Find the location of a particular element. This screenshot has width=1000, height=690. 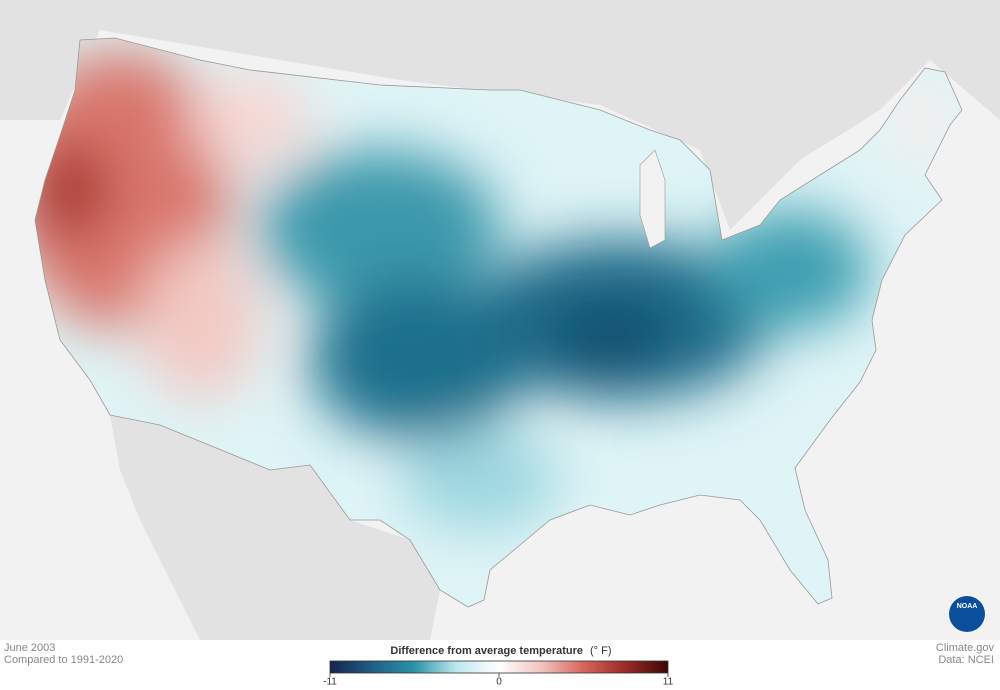

legend-title: Difference from average temperature is located at coordinates (486, 651).